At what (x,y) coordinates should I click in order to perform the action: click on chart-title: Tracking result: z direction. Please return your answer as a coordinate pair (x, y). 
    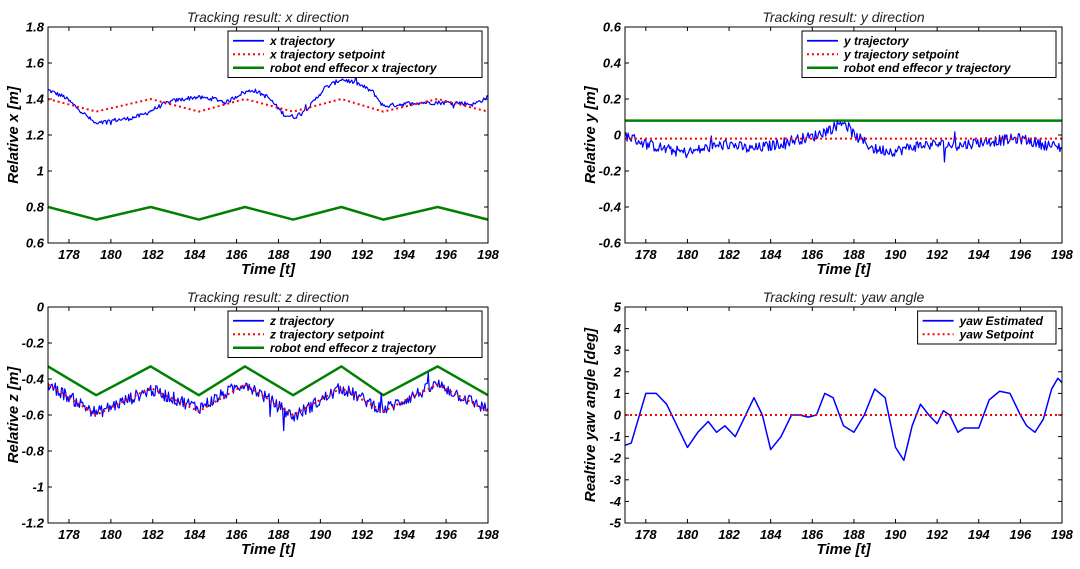
    Looking at the image, I should click on (268, 297).